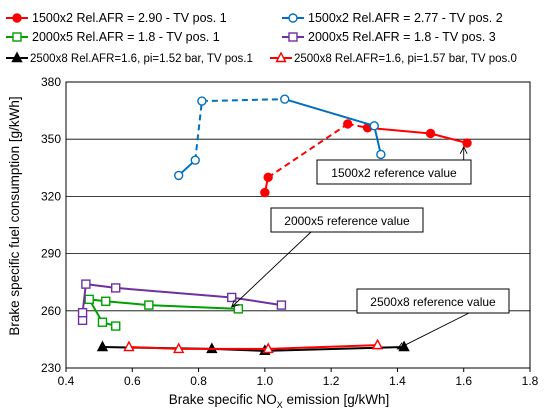 The image size is (550, 414). Describe the element at coordinates (405, 18) in the screenshot. I see `legend-label: 1500x2 Rel.AFR = 2.77 - TV pos. 2` at that location.